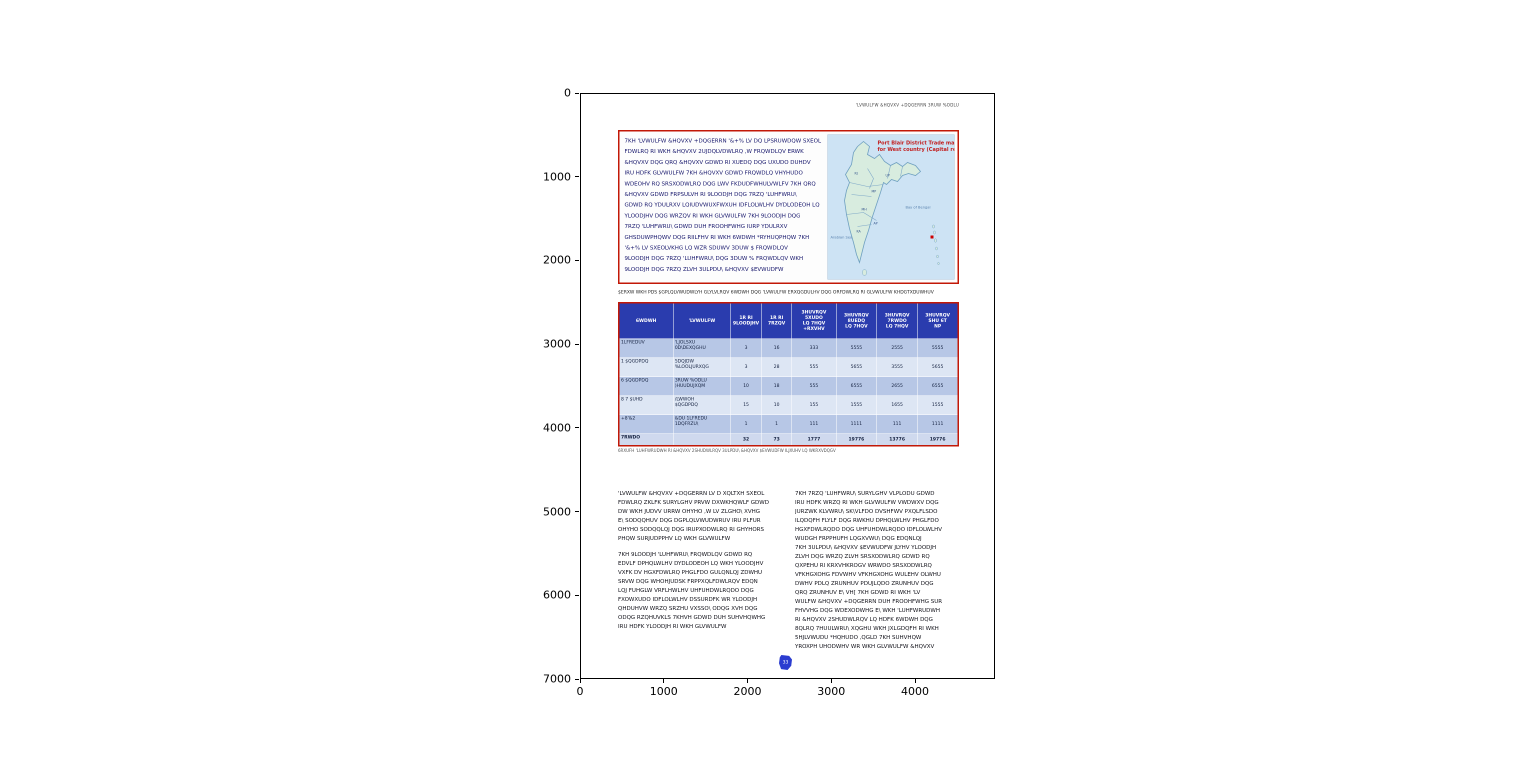 The width and height of the screenshot is (1536, 767). What do you see at coordinates (646, 348) in the screenshot?
I see `table-cell: 1LFREDUV` at bounding box center [646, 348].